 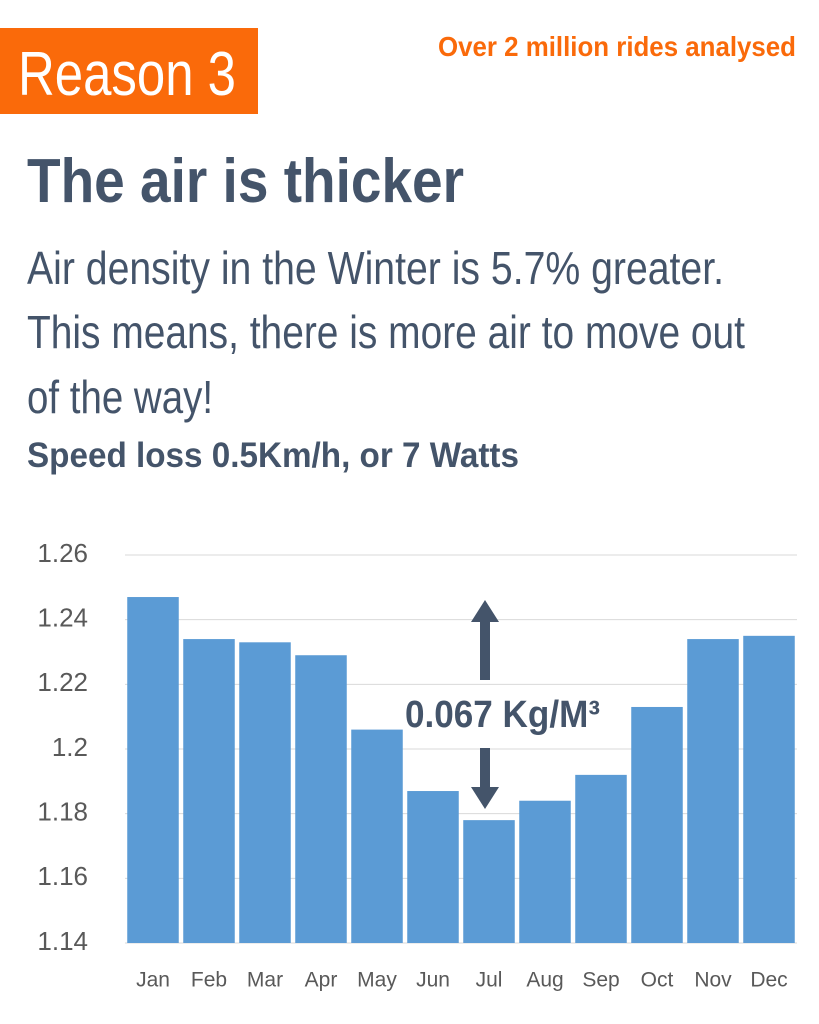 What do you see at coordinates (485, 640) in the screenshot?
I see `arrow-up` at bounding box center [485, 640].